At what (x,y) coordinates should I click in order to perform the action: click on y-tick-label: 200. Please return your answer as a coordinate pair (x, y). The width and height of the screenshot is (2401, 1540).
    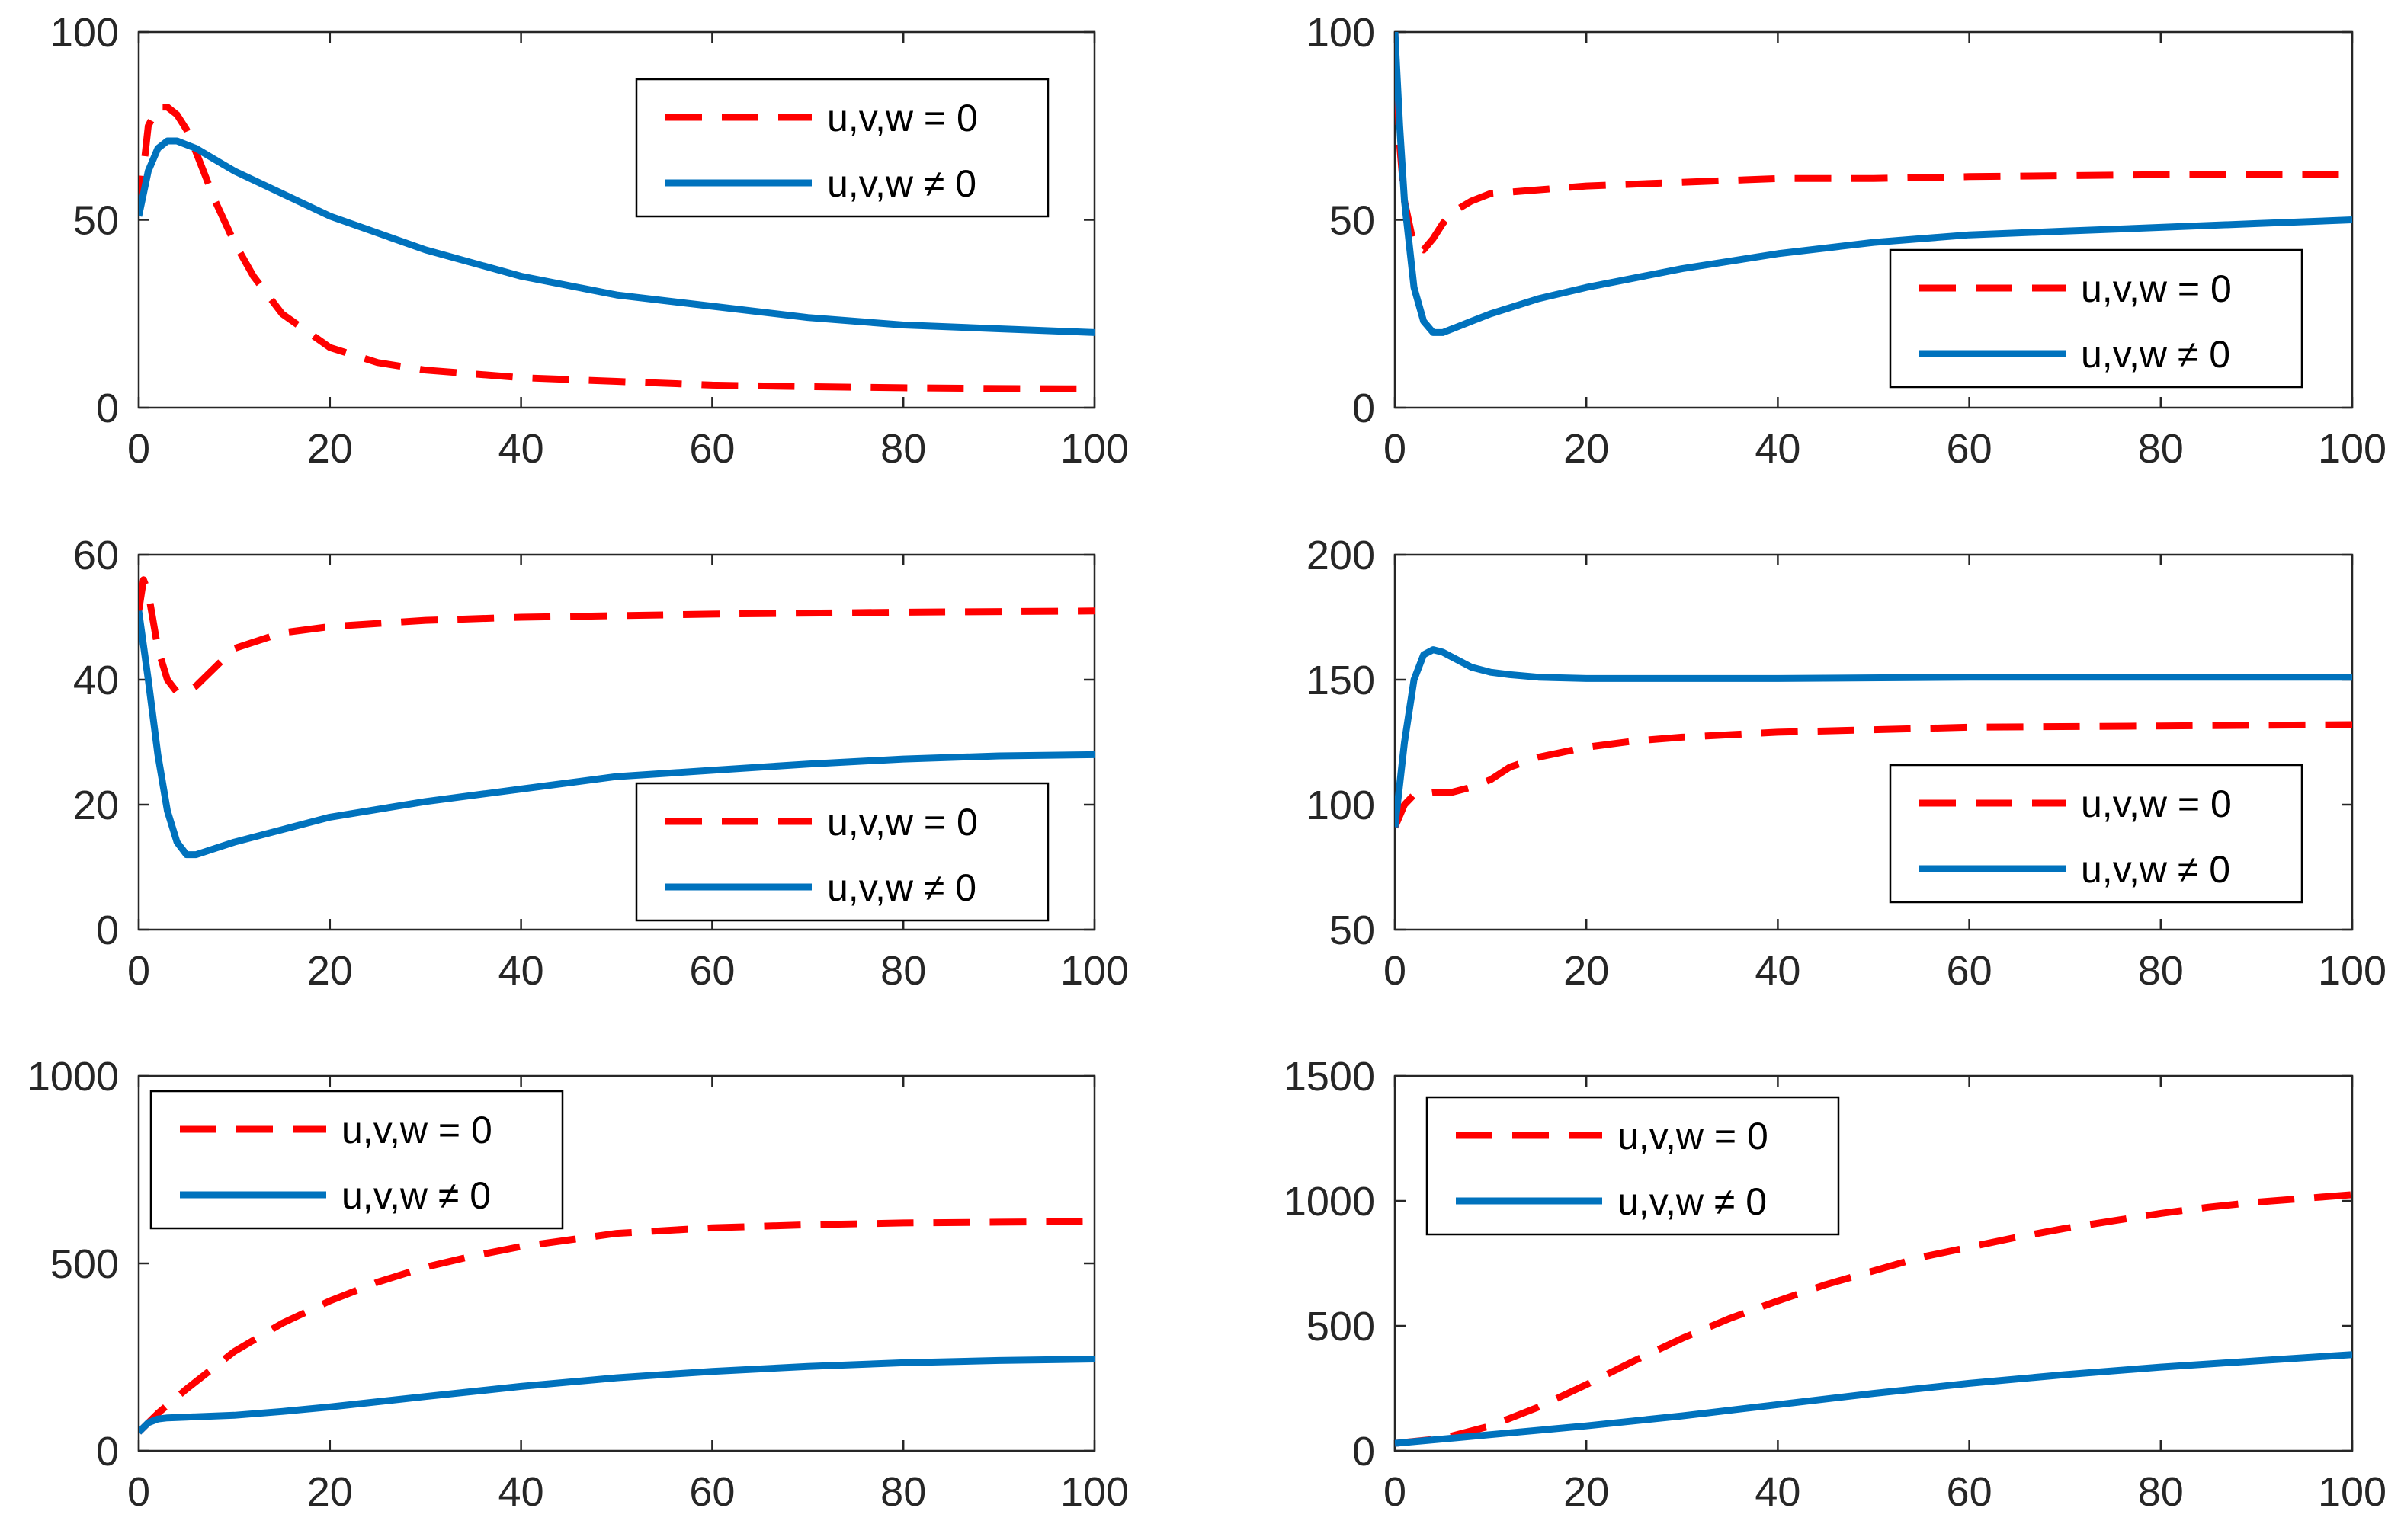
    Looking at the image, I should click on (1340, 555).